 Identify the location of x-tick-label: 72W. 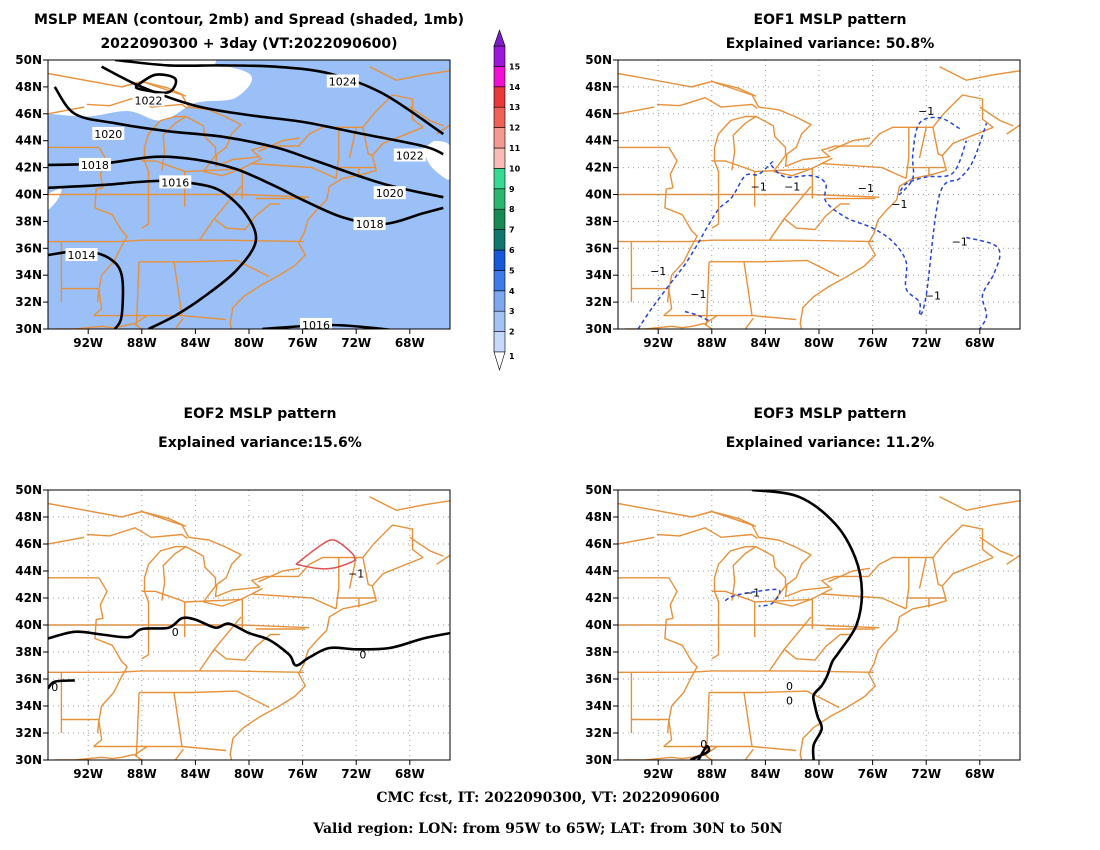
(356, 774).